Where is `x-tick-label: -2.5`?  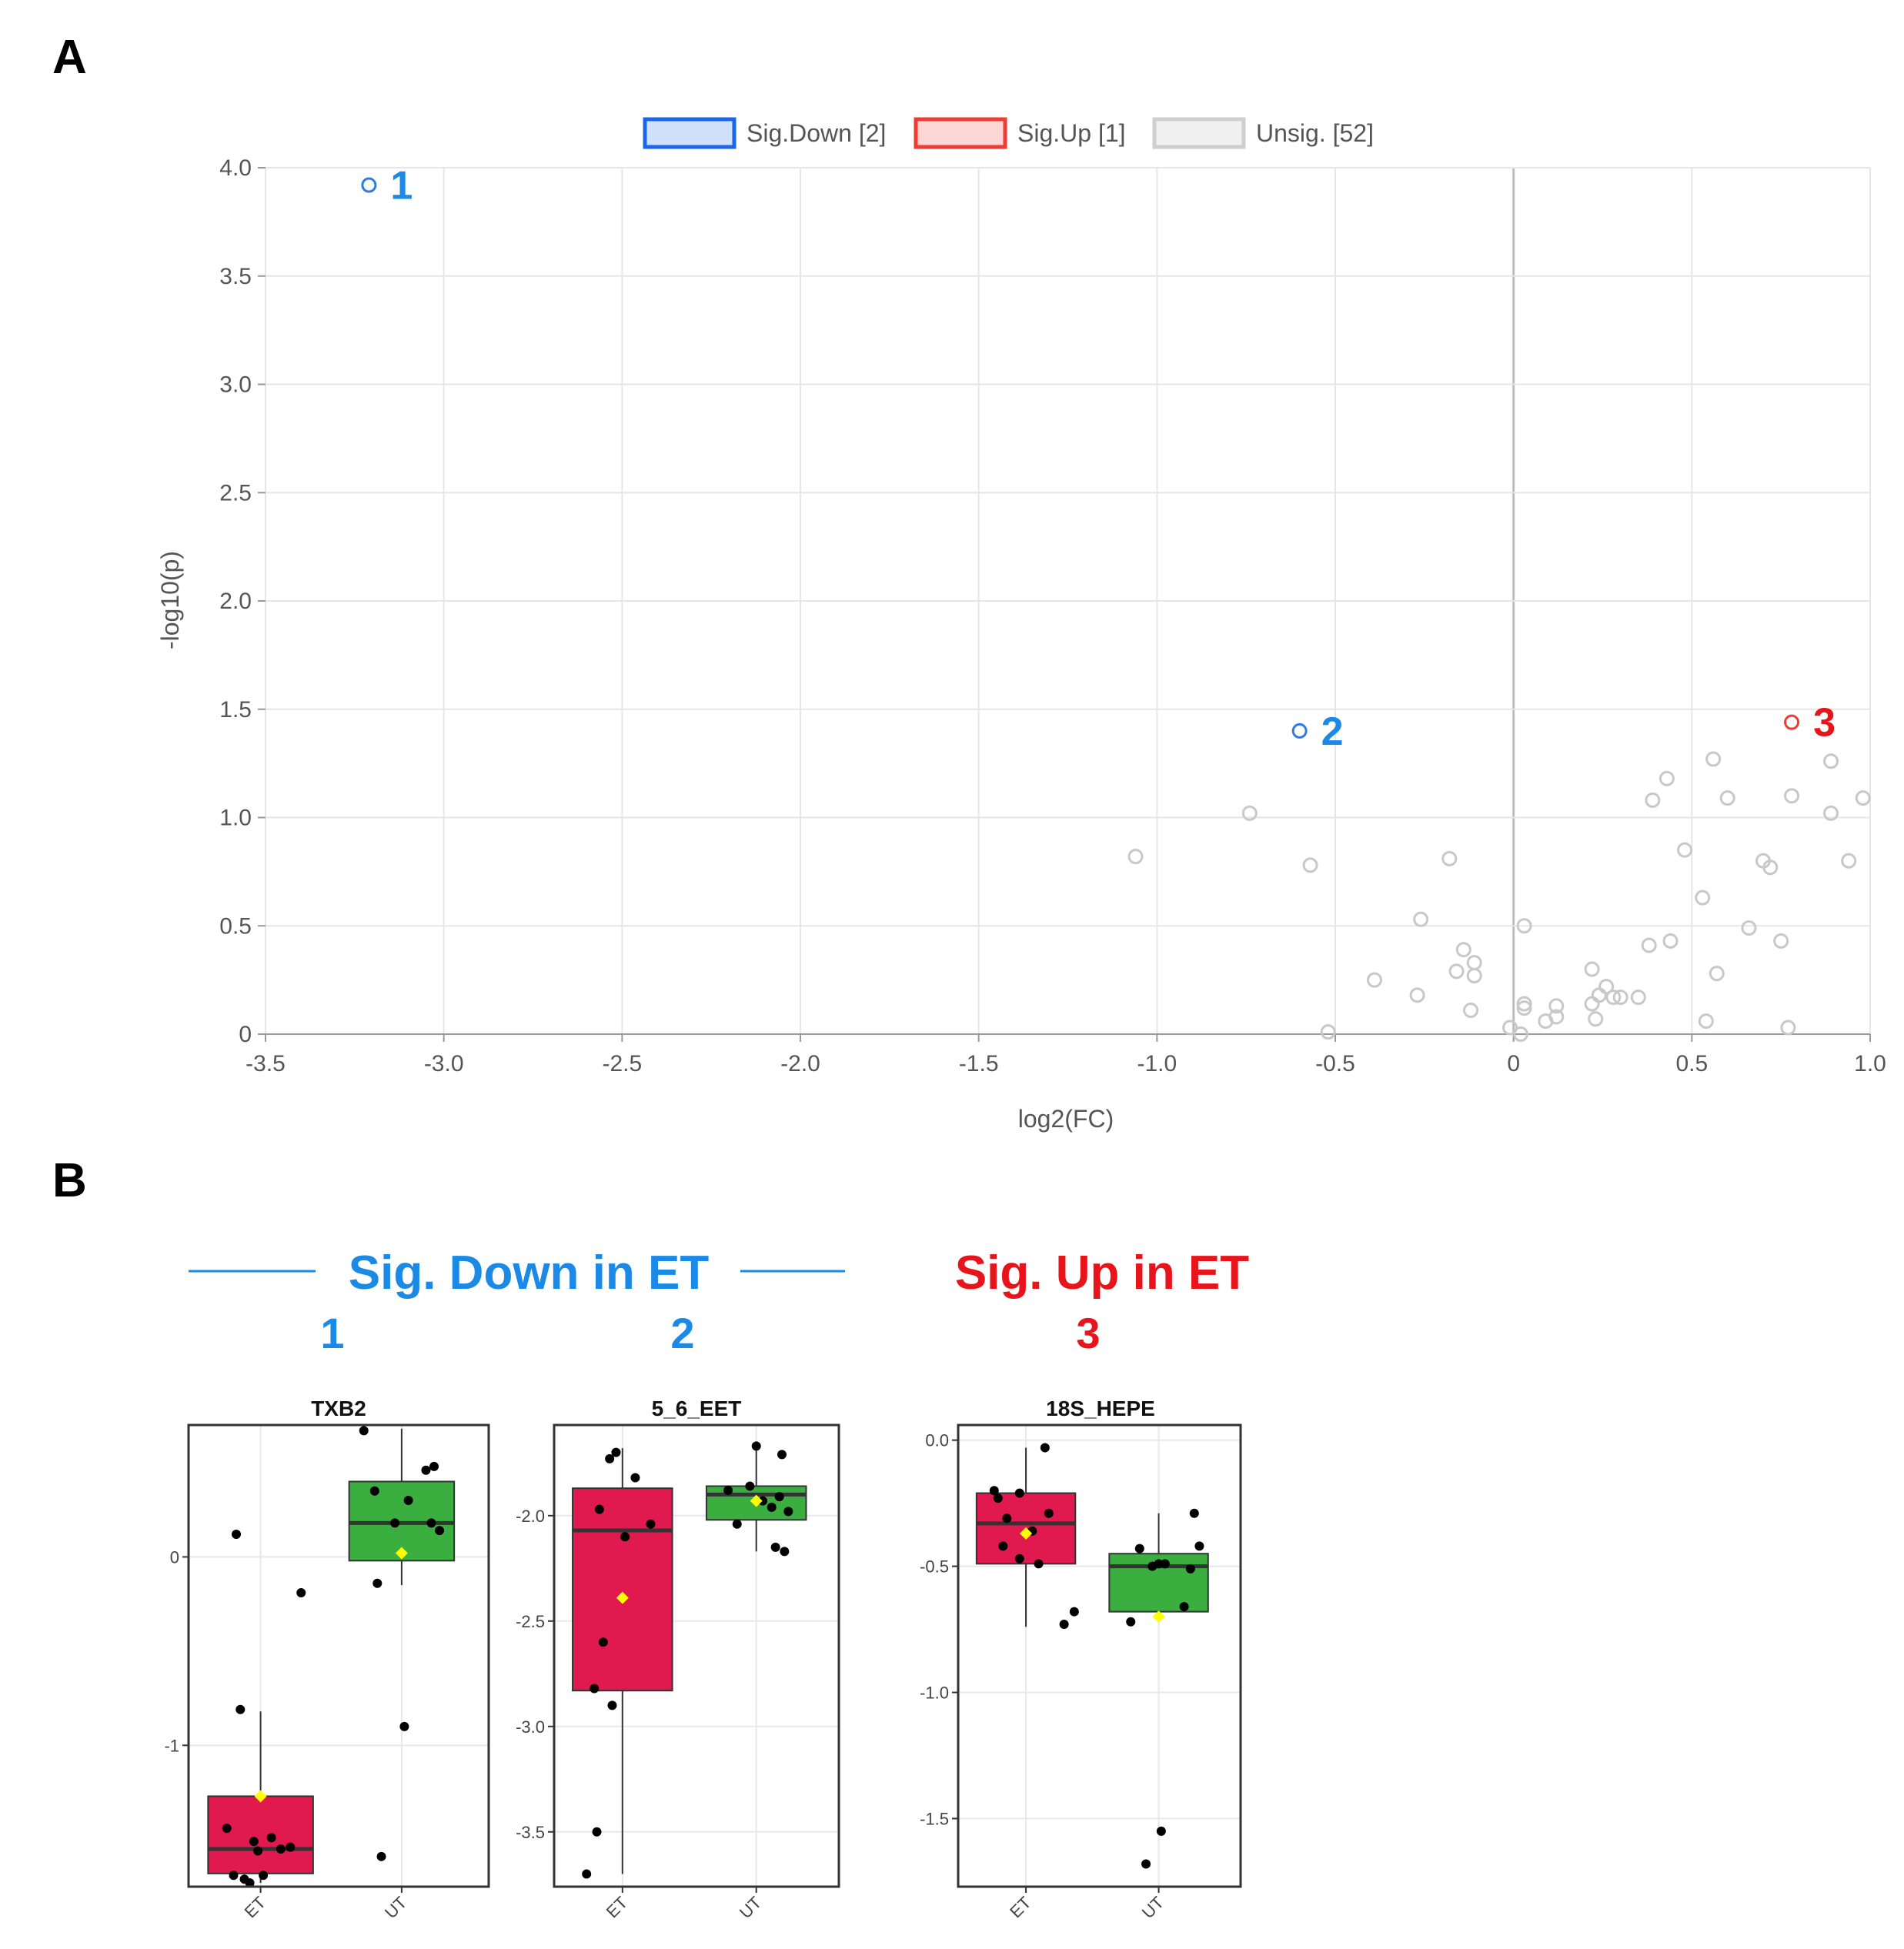
x-tick-label: -2.5 is located at coordinates (622, 1063).